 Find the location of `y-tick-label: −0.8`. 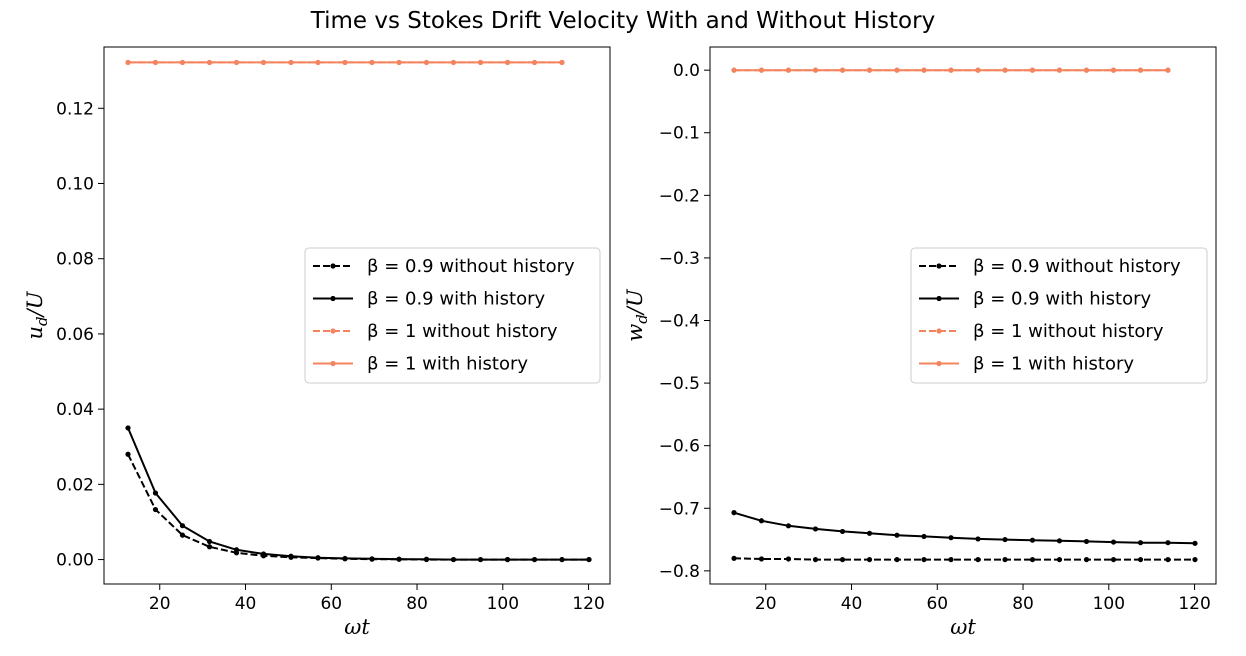

y-tick-label: −0.8 is located at coordinates (679, 572).